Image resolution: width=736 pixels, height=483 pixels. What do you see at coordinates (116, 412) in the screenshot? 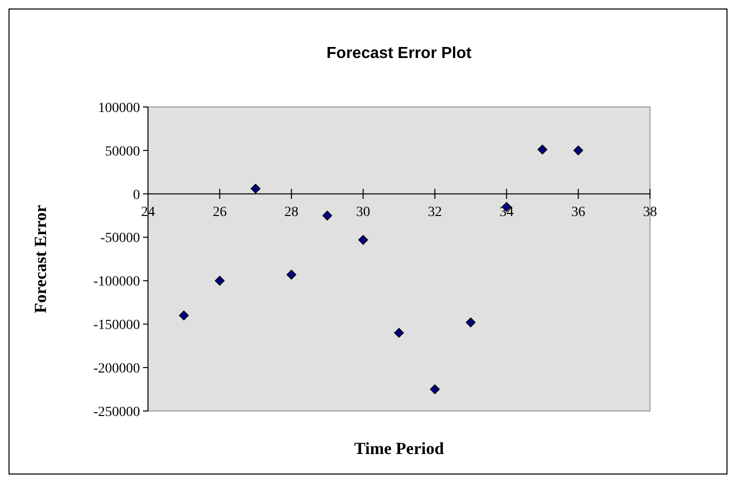
I see `y-tick-label: -250000` at bounding box center [116, 412].